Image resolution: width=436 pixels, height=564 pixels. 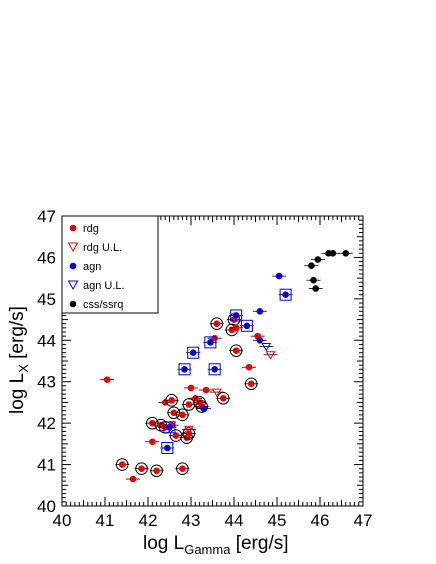 I want to click on series-rdg-u-l, so click(x=229, y=393).